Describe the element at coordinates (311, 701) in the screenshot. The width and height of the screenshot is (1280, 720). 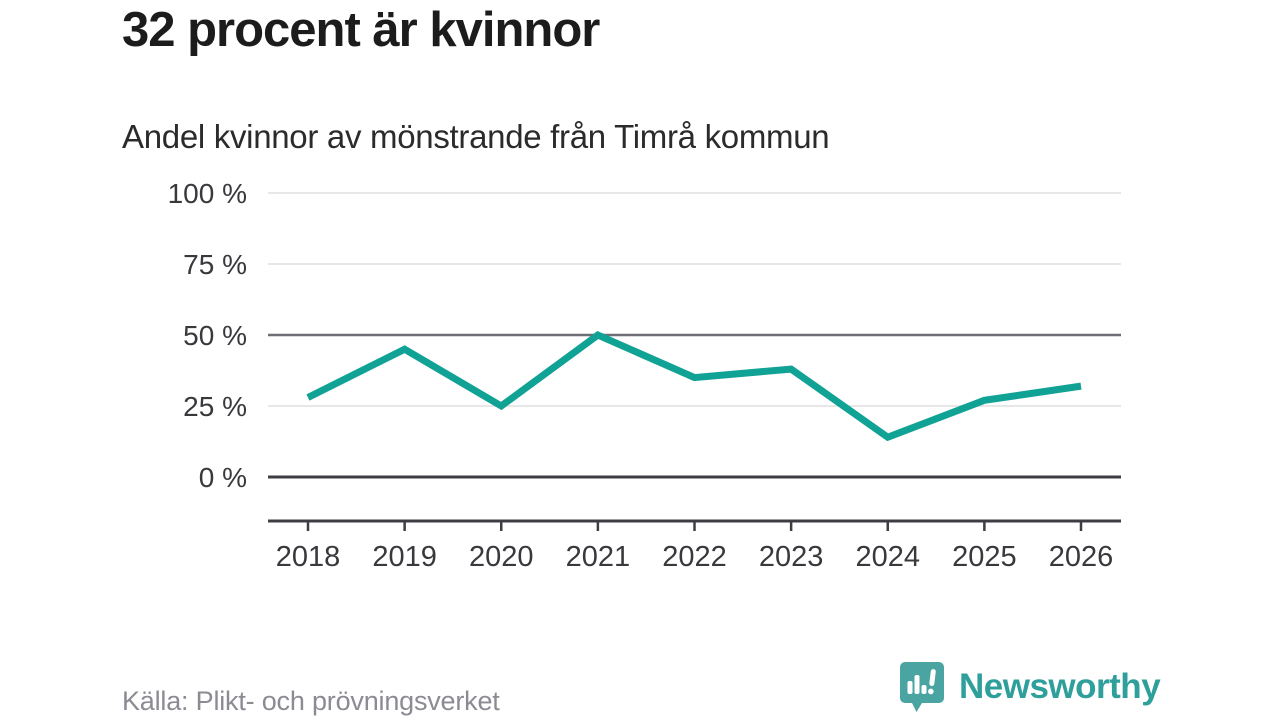
I see `source-note: Källa: Plikt- och prövningsverket` at that location.